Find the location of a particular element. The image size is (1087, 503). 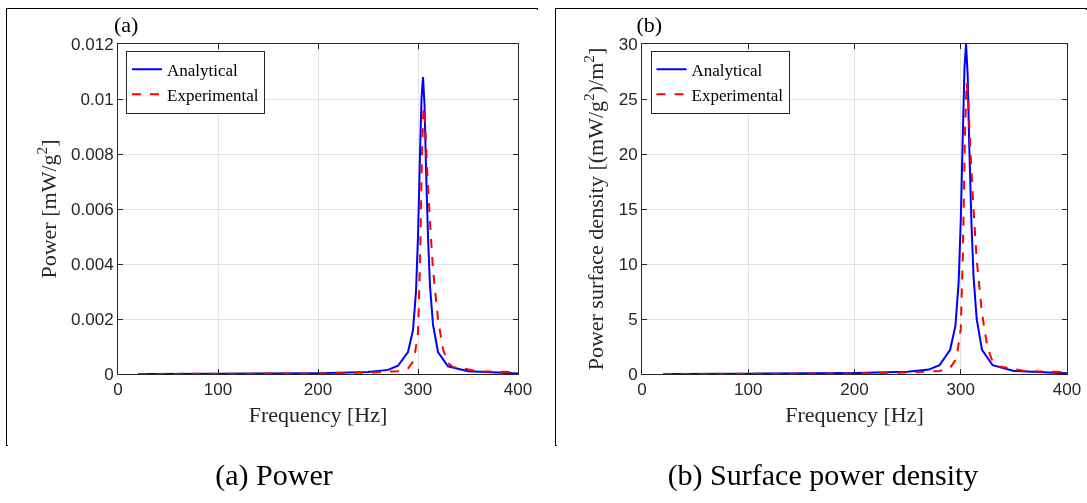

y-tick-label: 0.002 is located at coordinates (92, 319).